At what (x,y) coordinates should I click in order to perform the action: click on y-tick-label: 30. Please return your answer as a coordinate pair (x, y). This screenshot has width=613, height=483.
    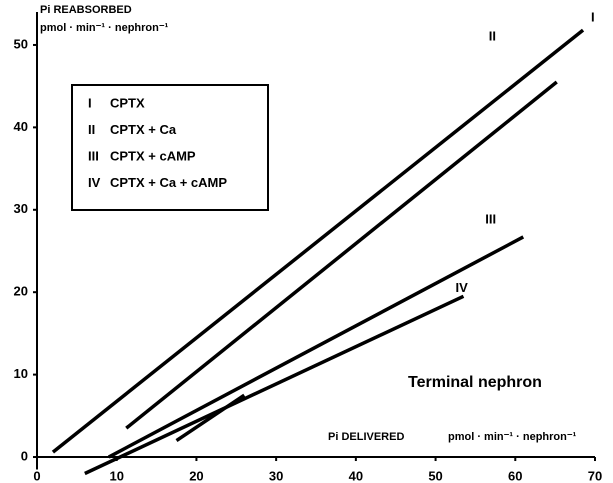
    Looking at the image, I should click on (21, 208).